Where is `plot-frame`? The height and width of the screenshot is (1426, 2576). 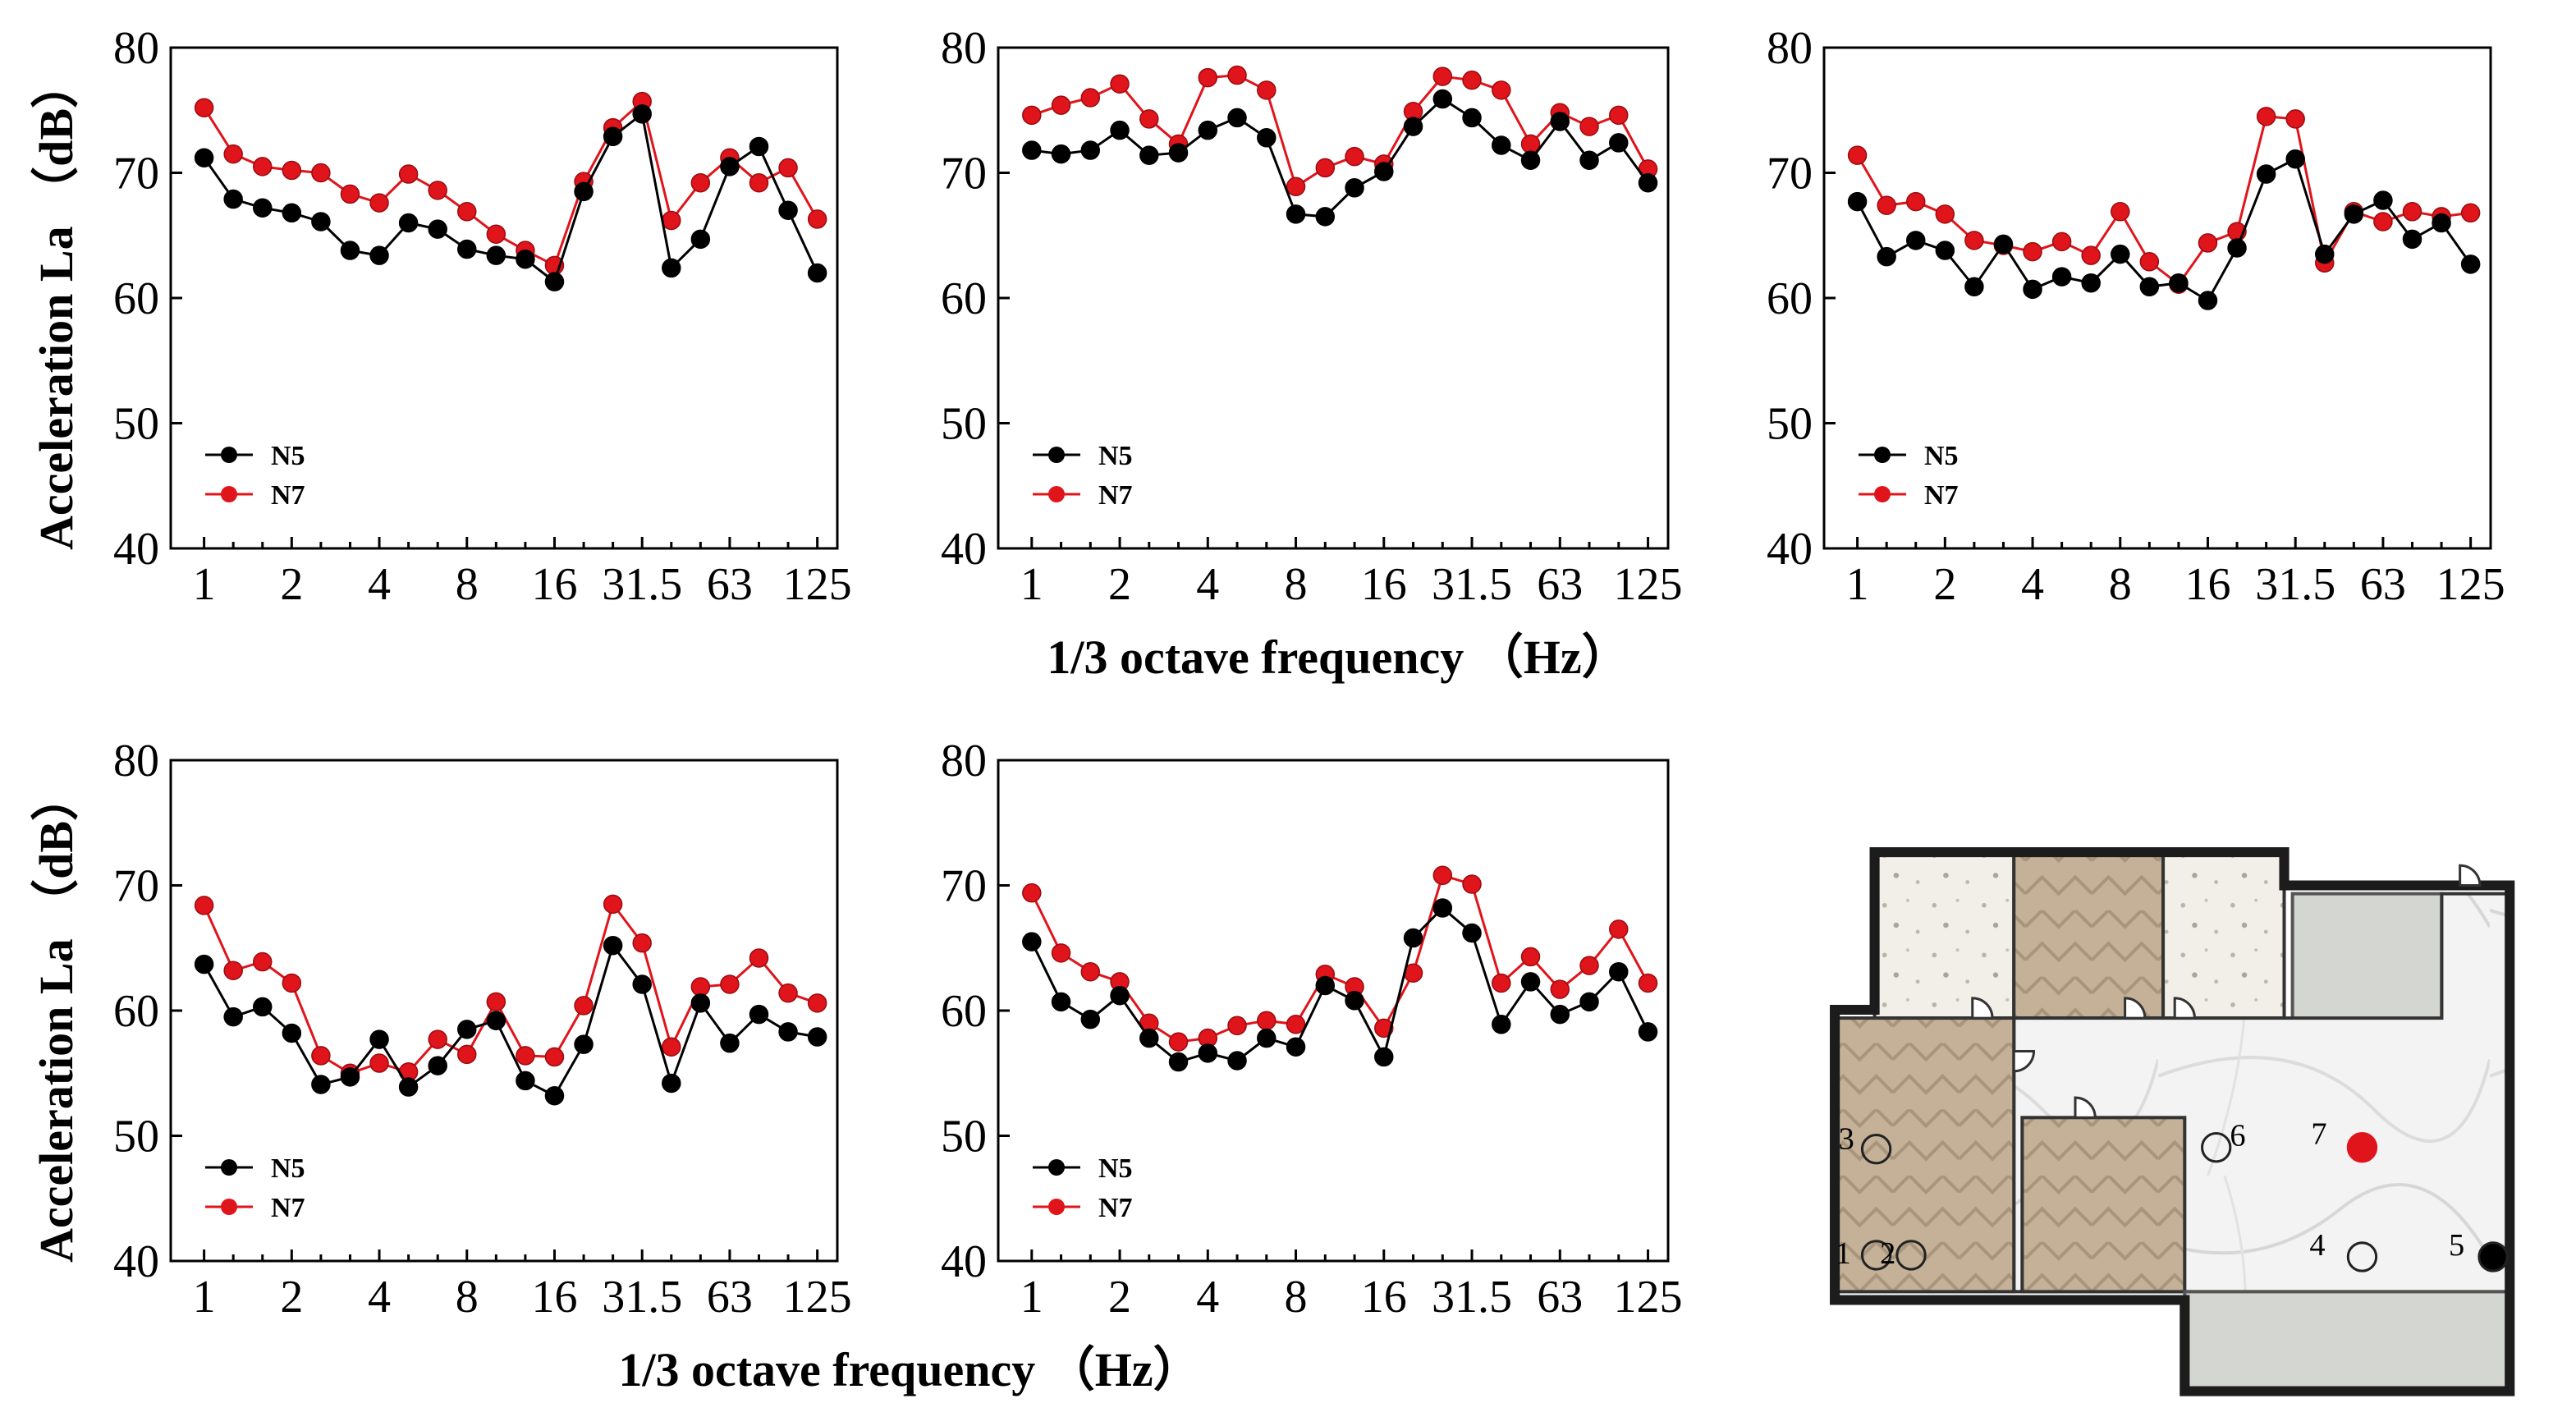 plot-frame is located at coordinates (504, 298).